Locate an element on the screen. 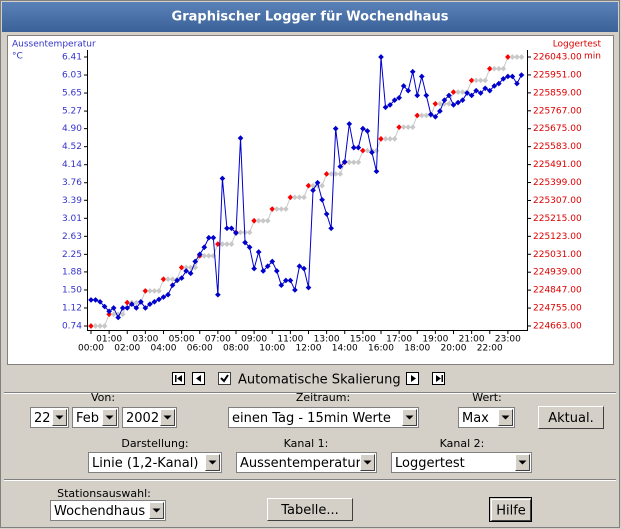 This screenshot has width=621, height=529. dropdown: Feb is located at coordinates (95, 417).